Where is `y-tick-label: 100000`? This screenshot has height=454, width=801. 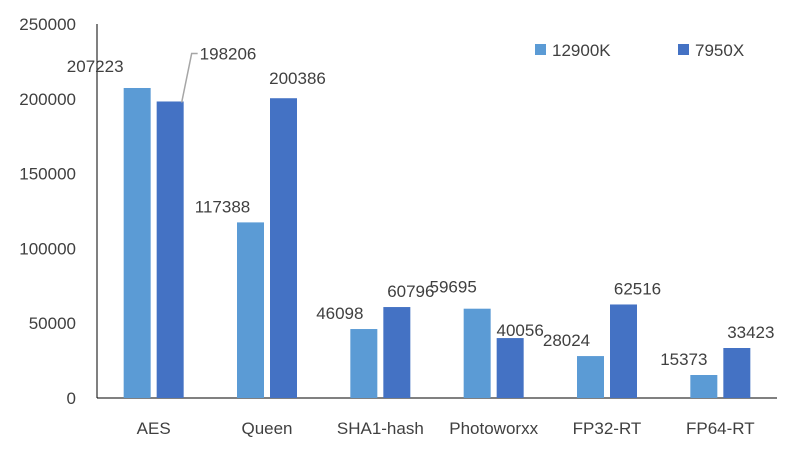 y-tick-label: 100000 is located at coordinates (47, 248).